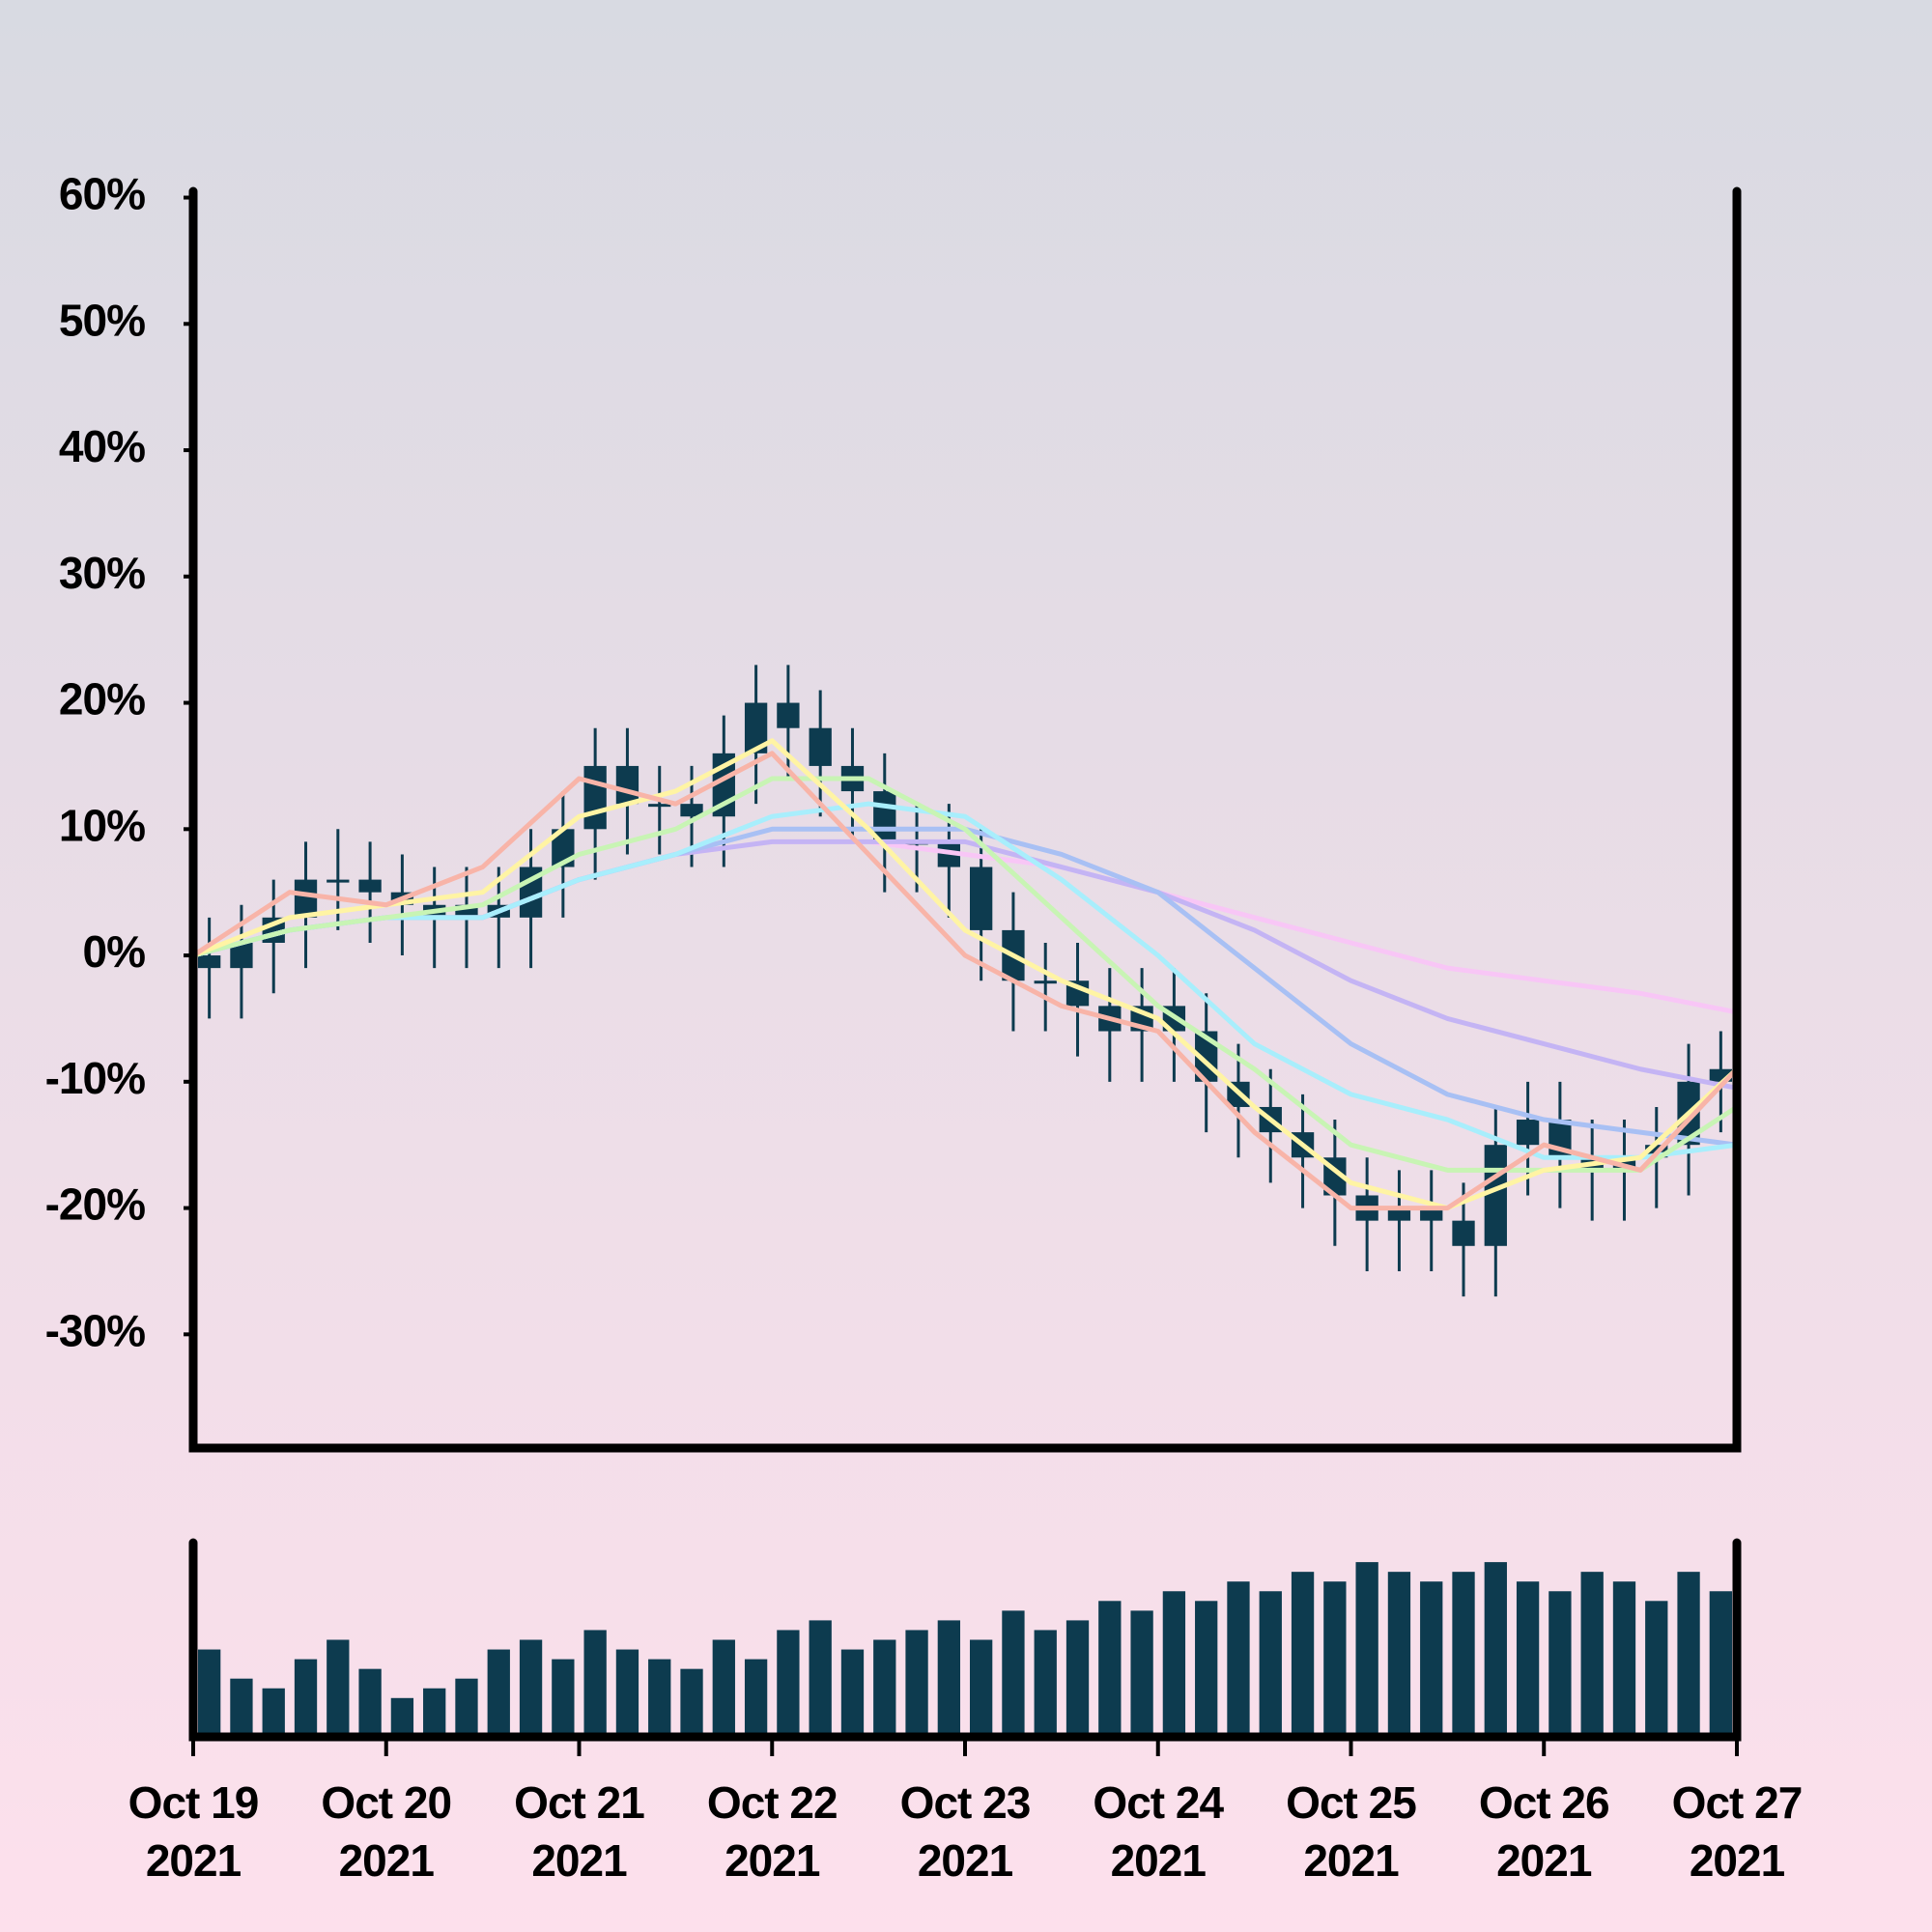  I want to click on x-tick-label-line: Oct 24, so click(1158, 1802).